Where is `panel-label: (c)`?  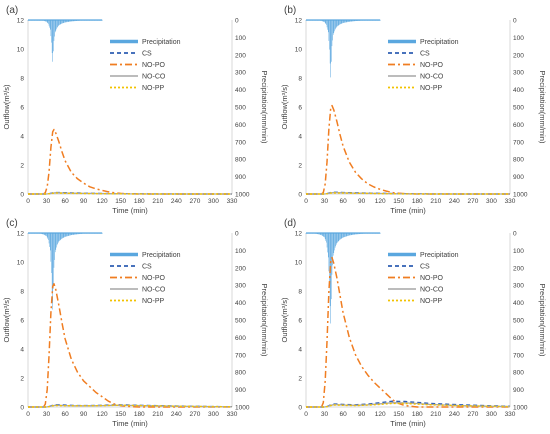 panel-label: (c) is located at coordinates (12, 223).